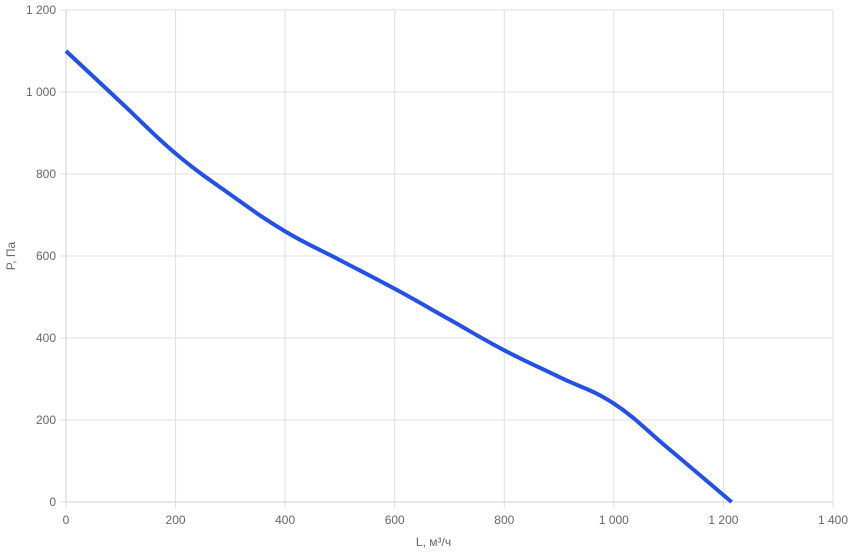 The image size is (851, 553). What do you see at coordinates (395, 520) in the screenshot?
I see `x-tick-label: 600` at bounding box center [395, 520].